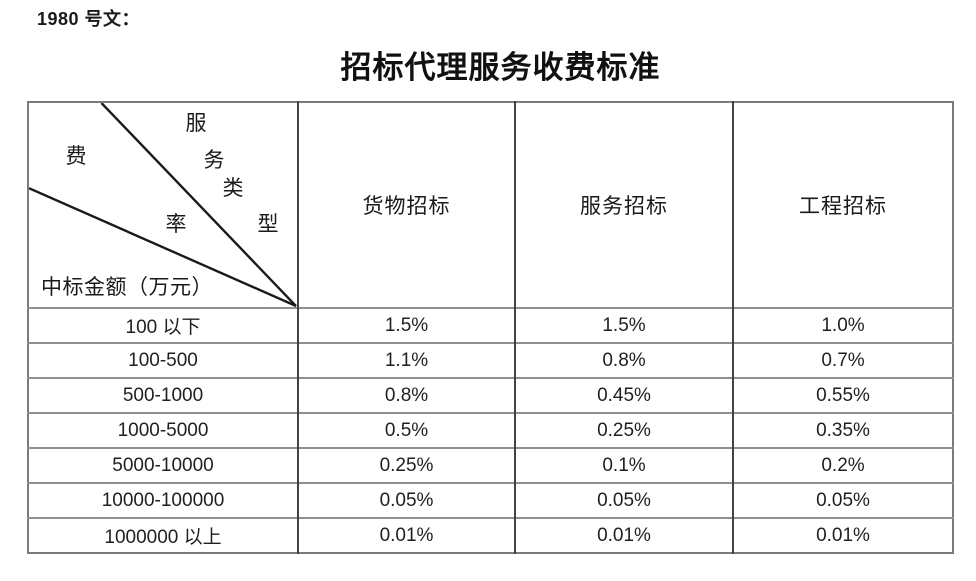 The image size is (976, 581). What do you see at coordinates (406, 205) in the screenshot?
I see `column-header-goods: 货物招标` at bounding box center [406, 205].